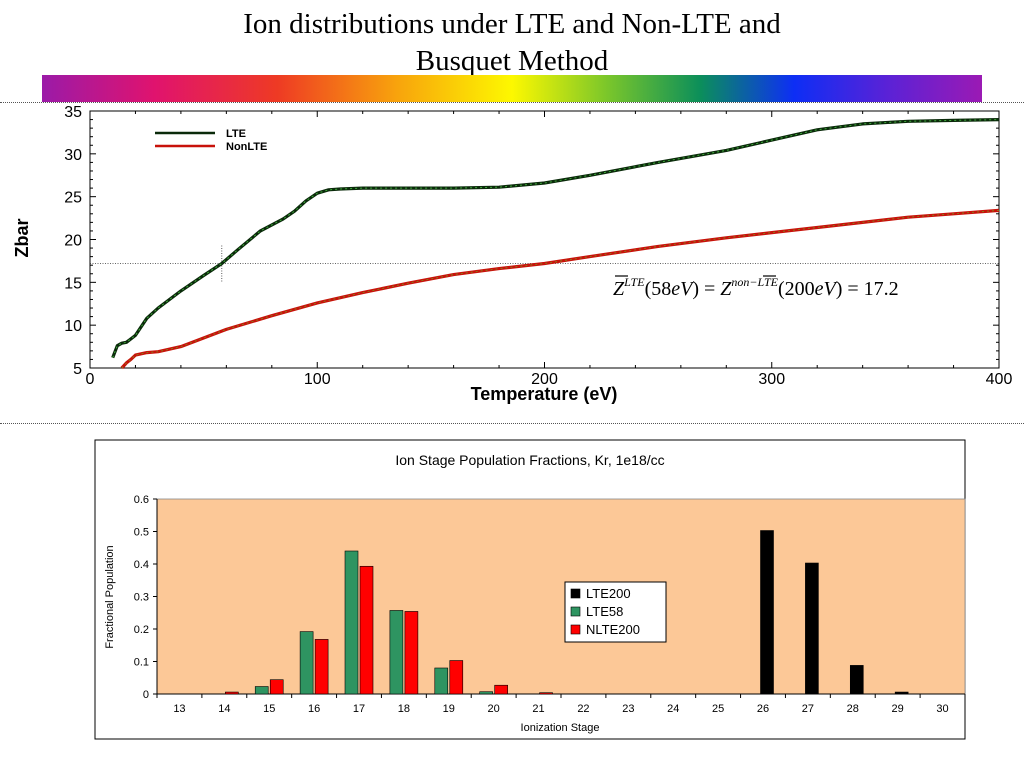  What do you see at coordinates (224, 709) in the screenshot?
I see `bar-x-tick-label: 14` at bounding box center [224, 709].